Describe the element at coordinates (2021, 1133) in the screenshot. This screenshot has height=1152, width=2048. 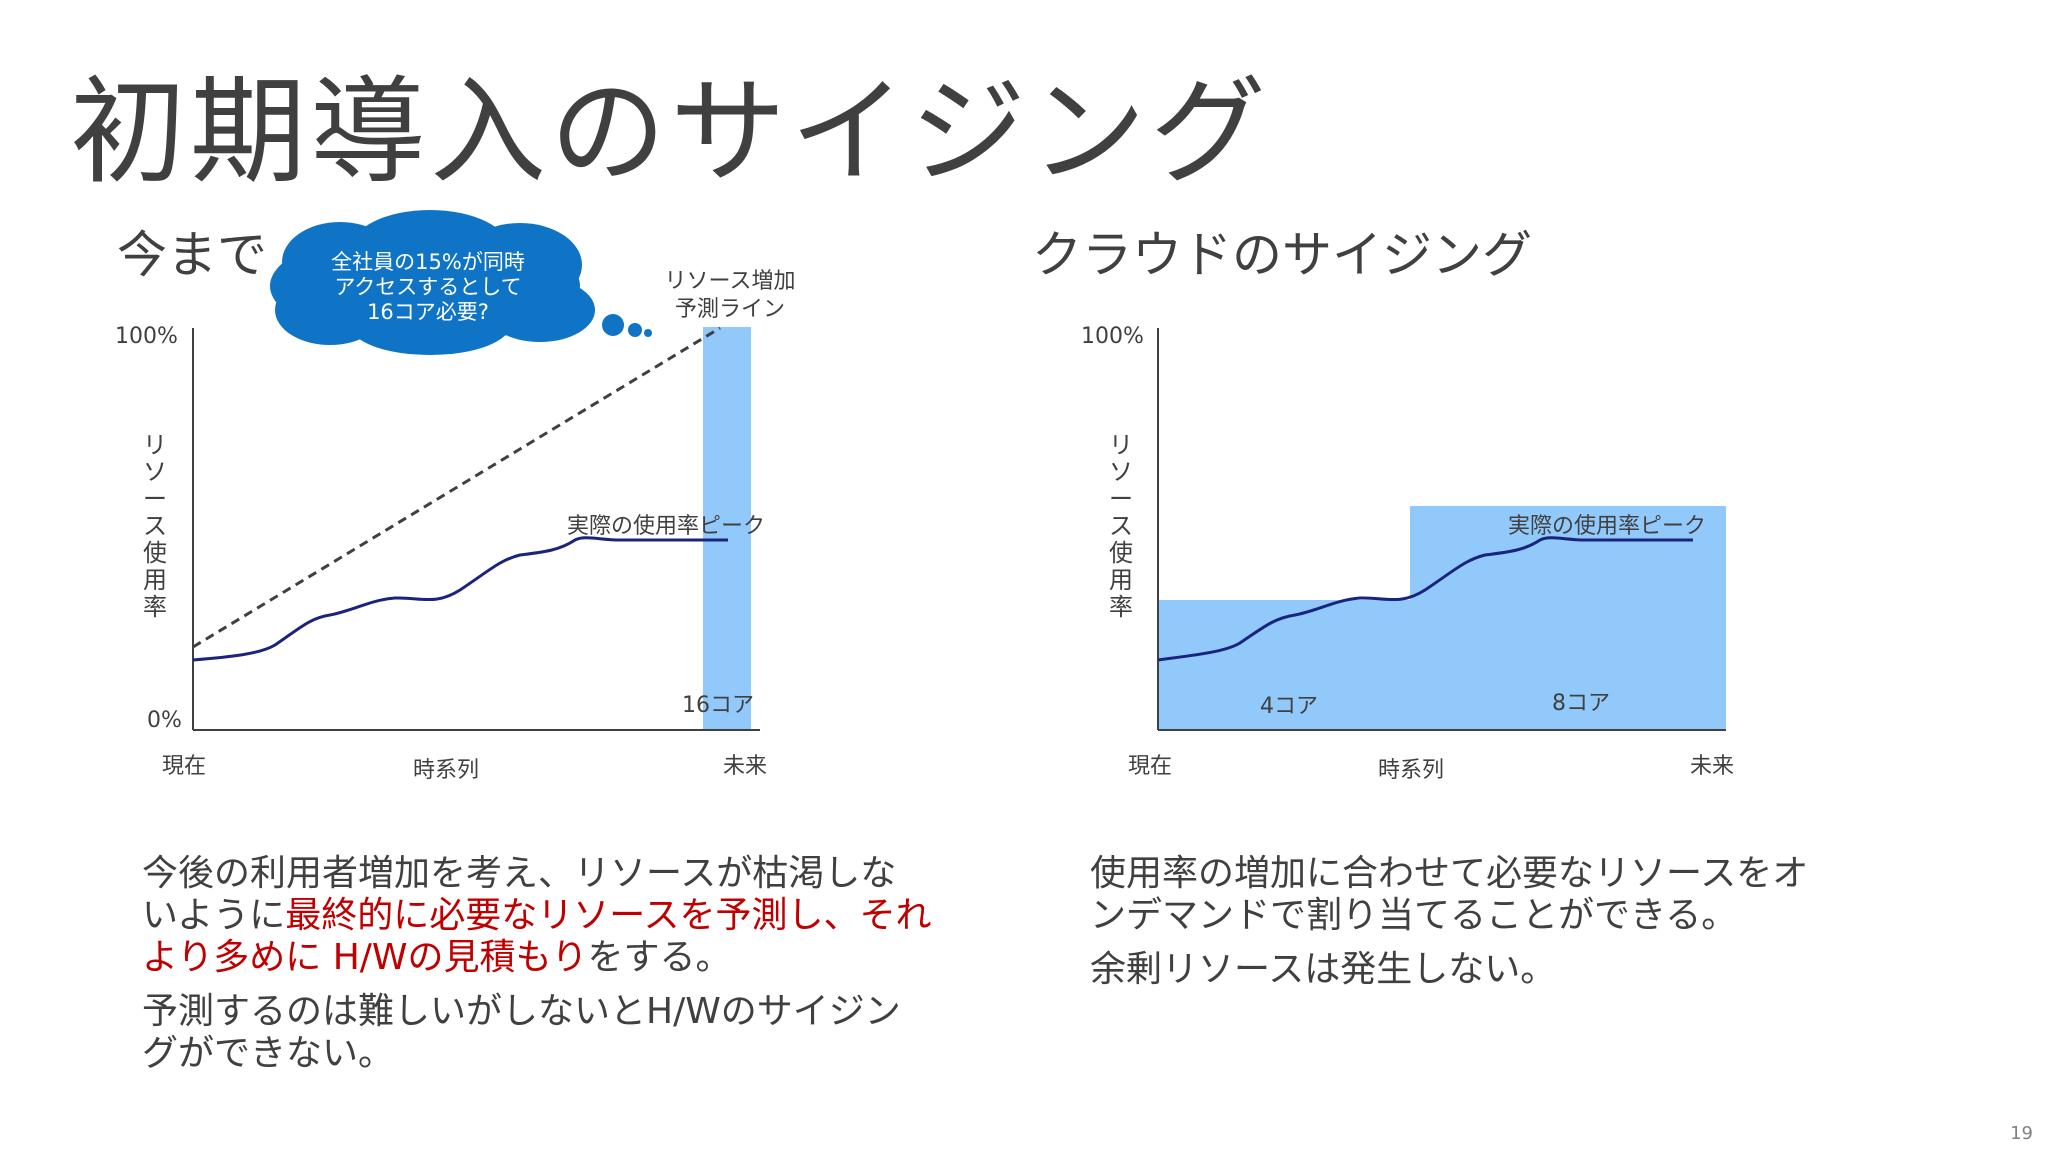
I see `page-number: 19` at that location.